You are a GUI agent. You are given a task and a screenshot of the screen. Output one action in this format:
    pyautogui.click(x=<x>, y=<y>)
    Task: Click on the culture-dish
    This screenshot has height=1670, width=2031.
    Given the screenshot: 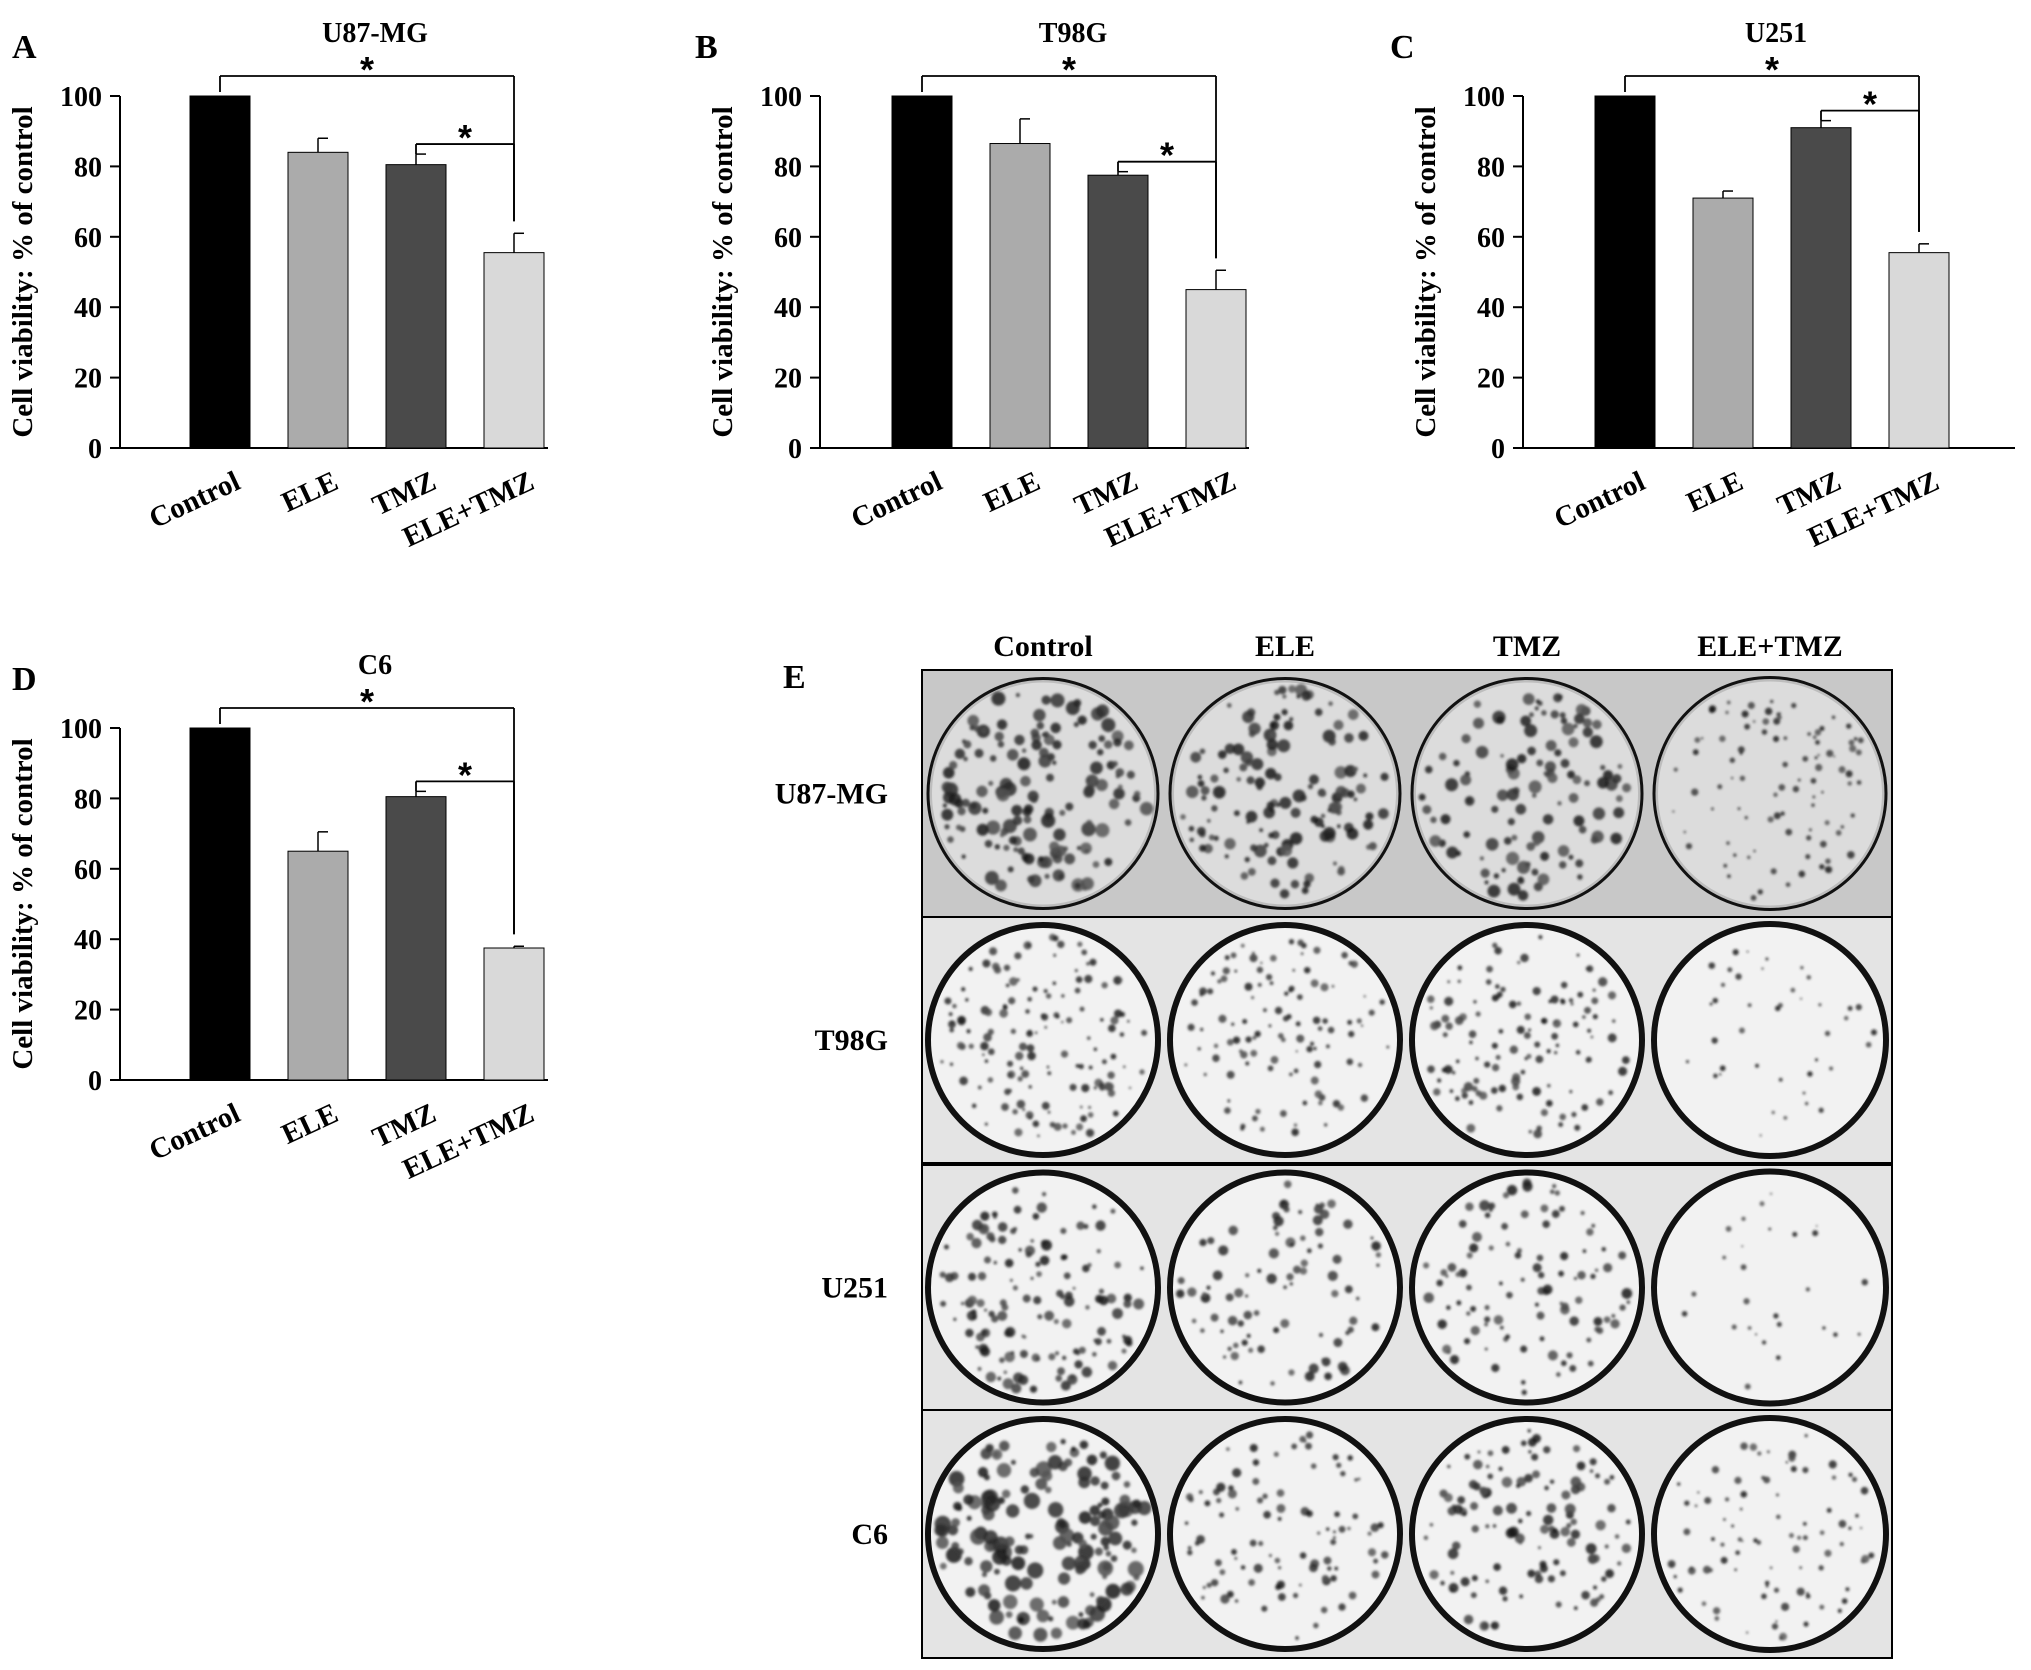 What is the action you would take?
    pyautogui.click(x=1043, y=1287)
    